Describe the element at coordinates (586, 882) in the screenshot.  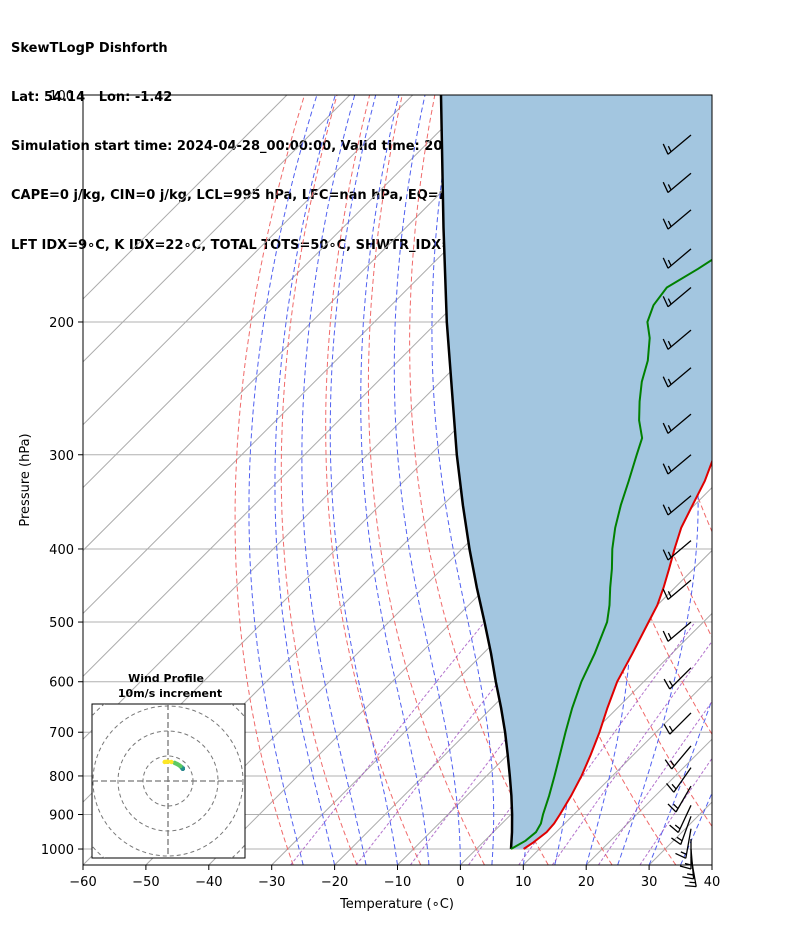
I see `x-tick-label: 20` at that location.